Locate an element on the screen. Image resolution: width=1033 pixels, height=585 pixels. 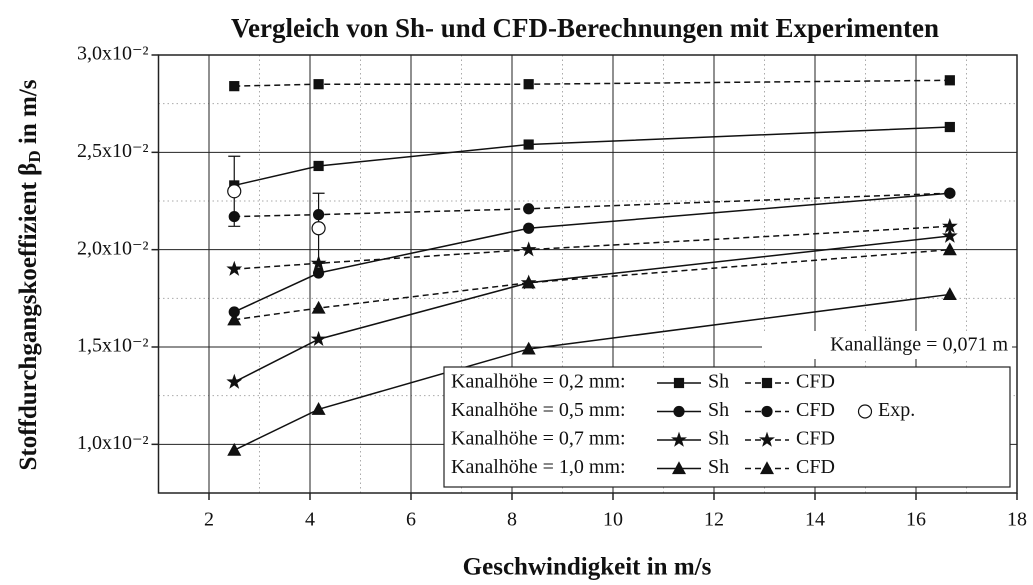
x-tick-label: 6 is located at coordinates (411, 520).